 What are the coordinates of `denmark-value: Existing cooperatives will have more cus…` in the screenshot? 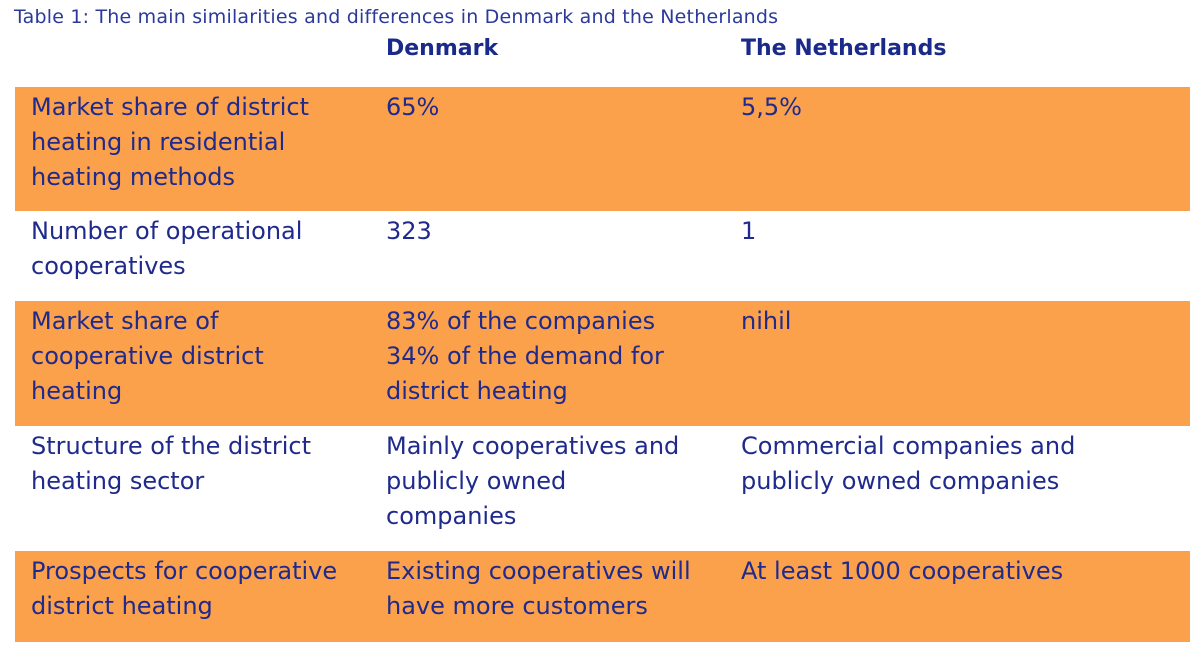 It's located at (538, 588).